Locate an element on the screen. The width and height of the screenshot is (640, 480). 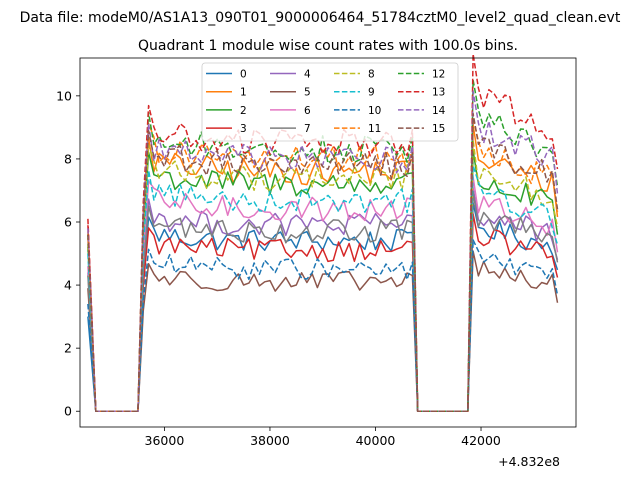
legend-label: 8 is located at coordinates (371, 75).